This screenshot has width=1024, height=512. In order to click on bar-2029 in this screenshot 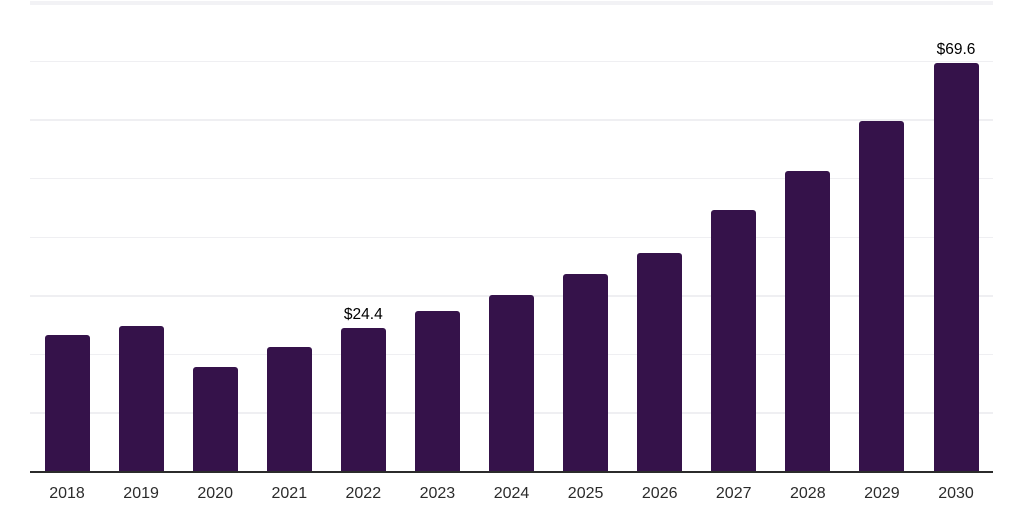, I will do `click(882, 296)`.